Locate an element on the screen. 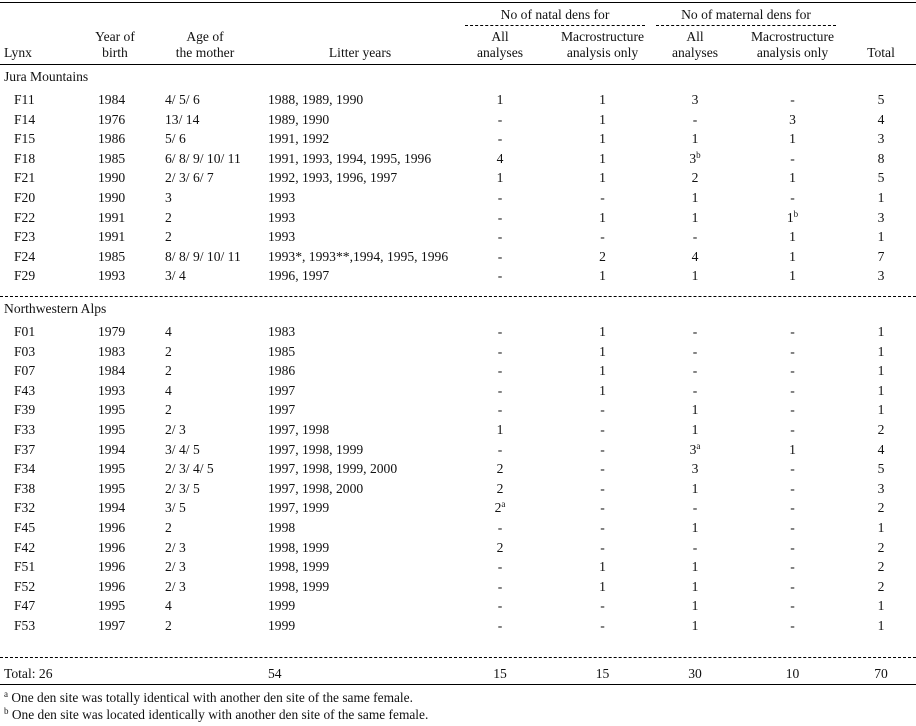 This screenshot has width=916, height=726. cell-litters: 1991, 1992 is located at coordinates (298, 139).